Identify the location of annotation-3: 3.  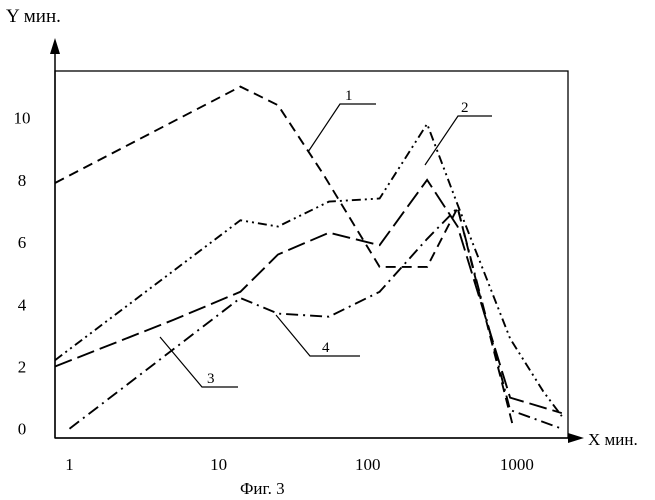
(199, 362).